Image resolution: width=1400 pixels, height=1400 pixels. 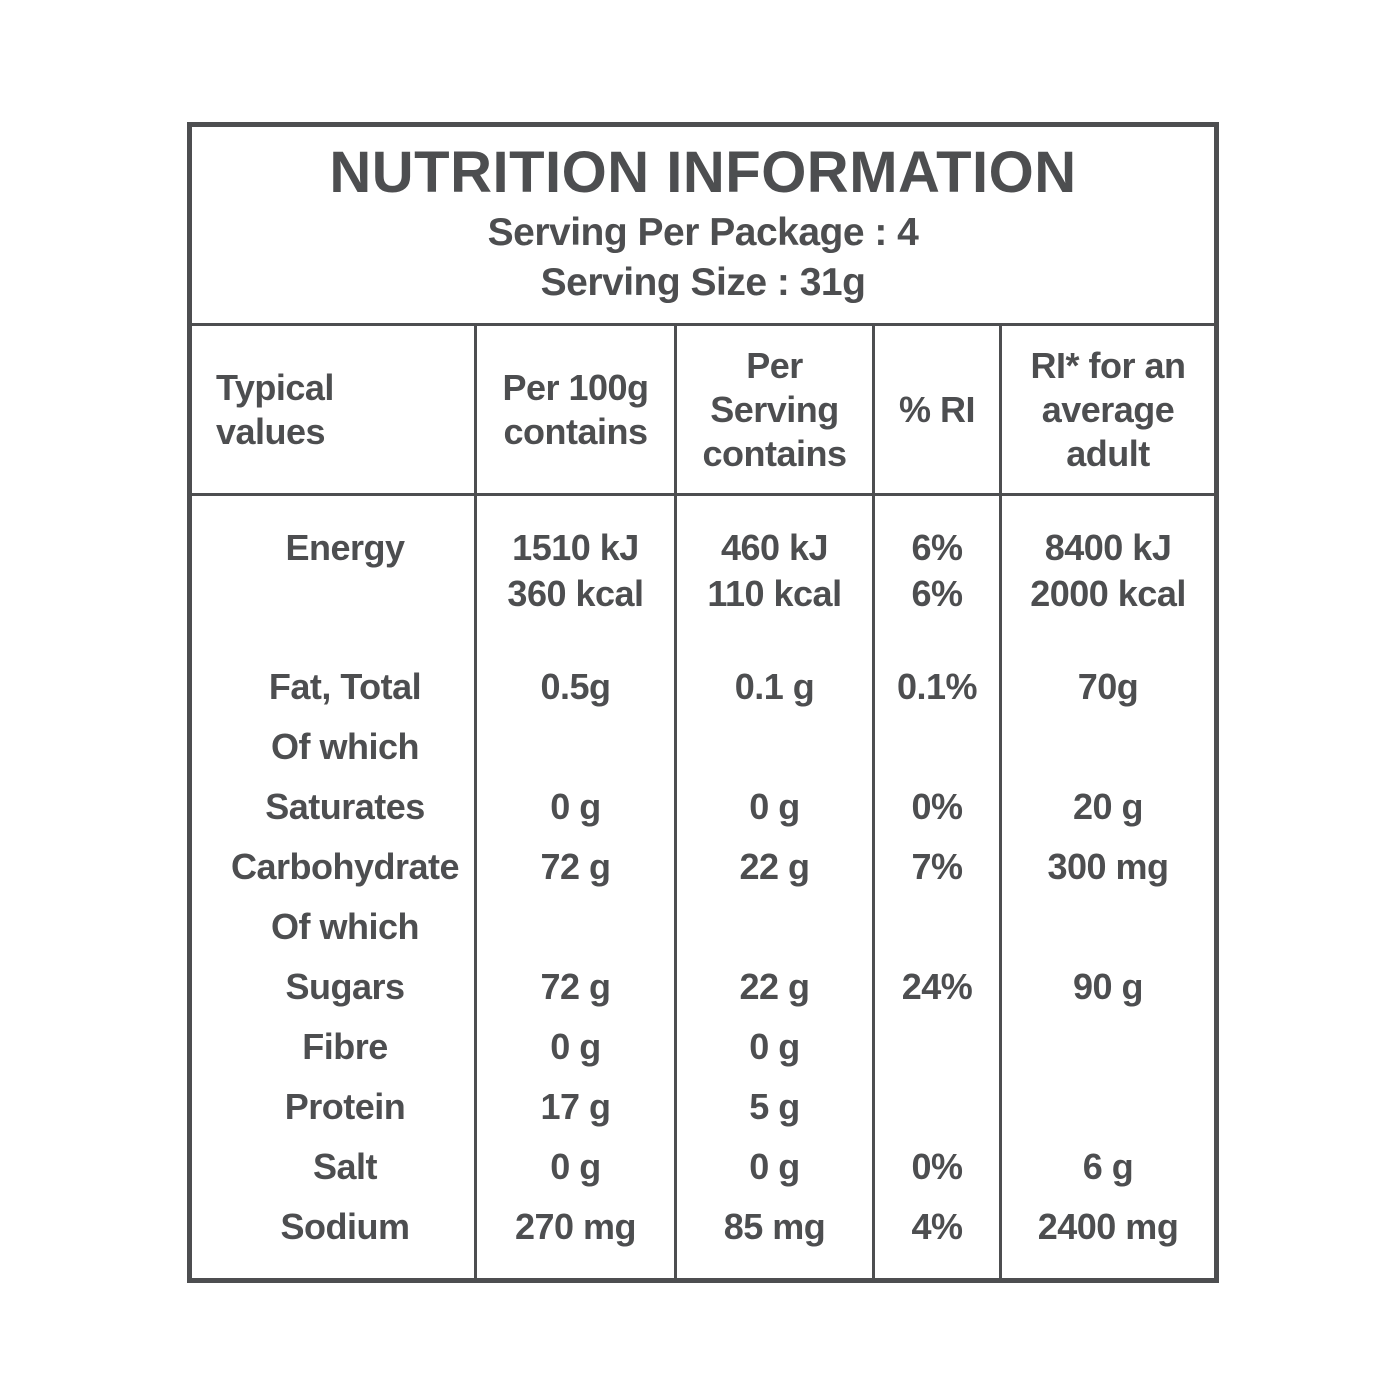 What do you see at coordinates (774, 1106) in the screenshot?
I see `per-serving-value: 5 g` at bounding box center [774, 1106].